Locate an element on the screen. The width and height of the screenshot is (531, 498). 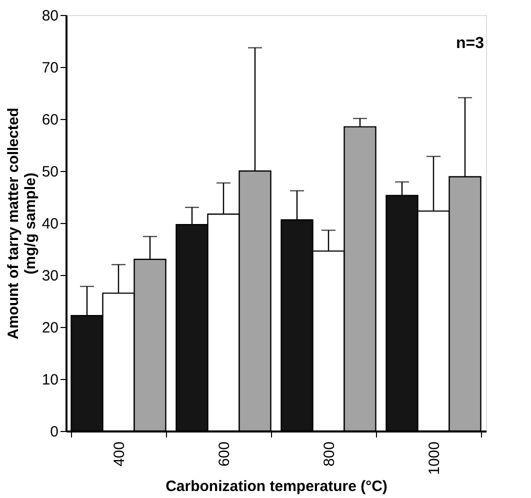
y-tick-label: 30 is located at coordinates (50, 276).